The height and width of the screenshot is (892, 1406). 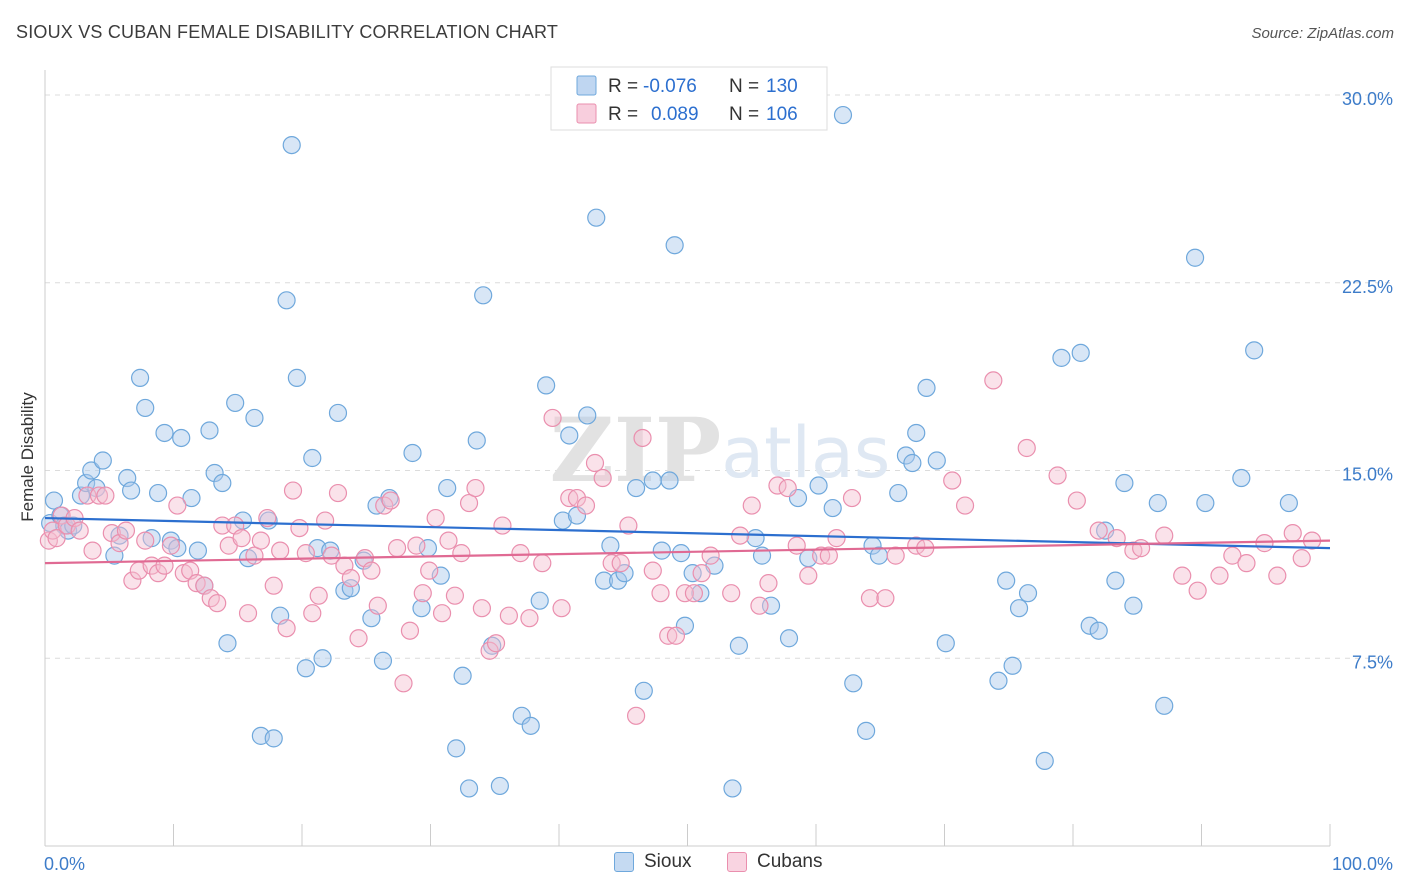 I want to click on watermark: ZIPatlas, so click(x=720, y=450).